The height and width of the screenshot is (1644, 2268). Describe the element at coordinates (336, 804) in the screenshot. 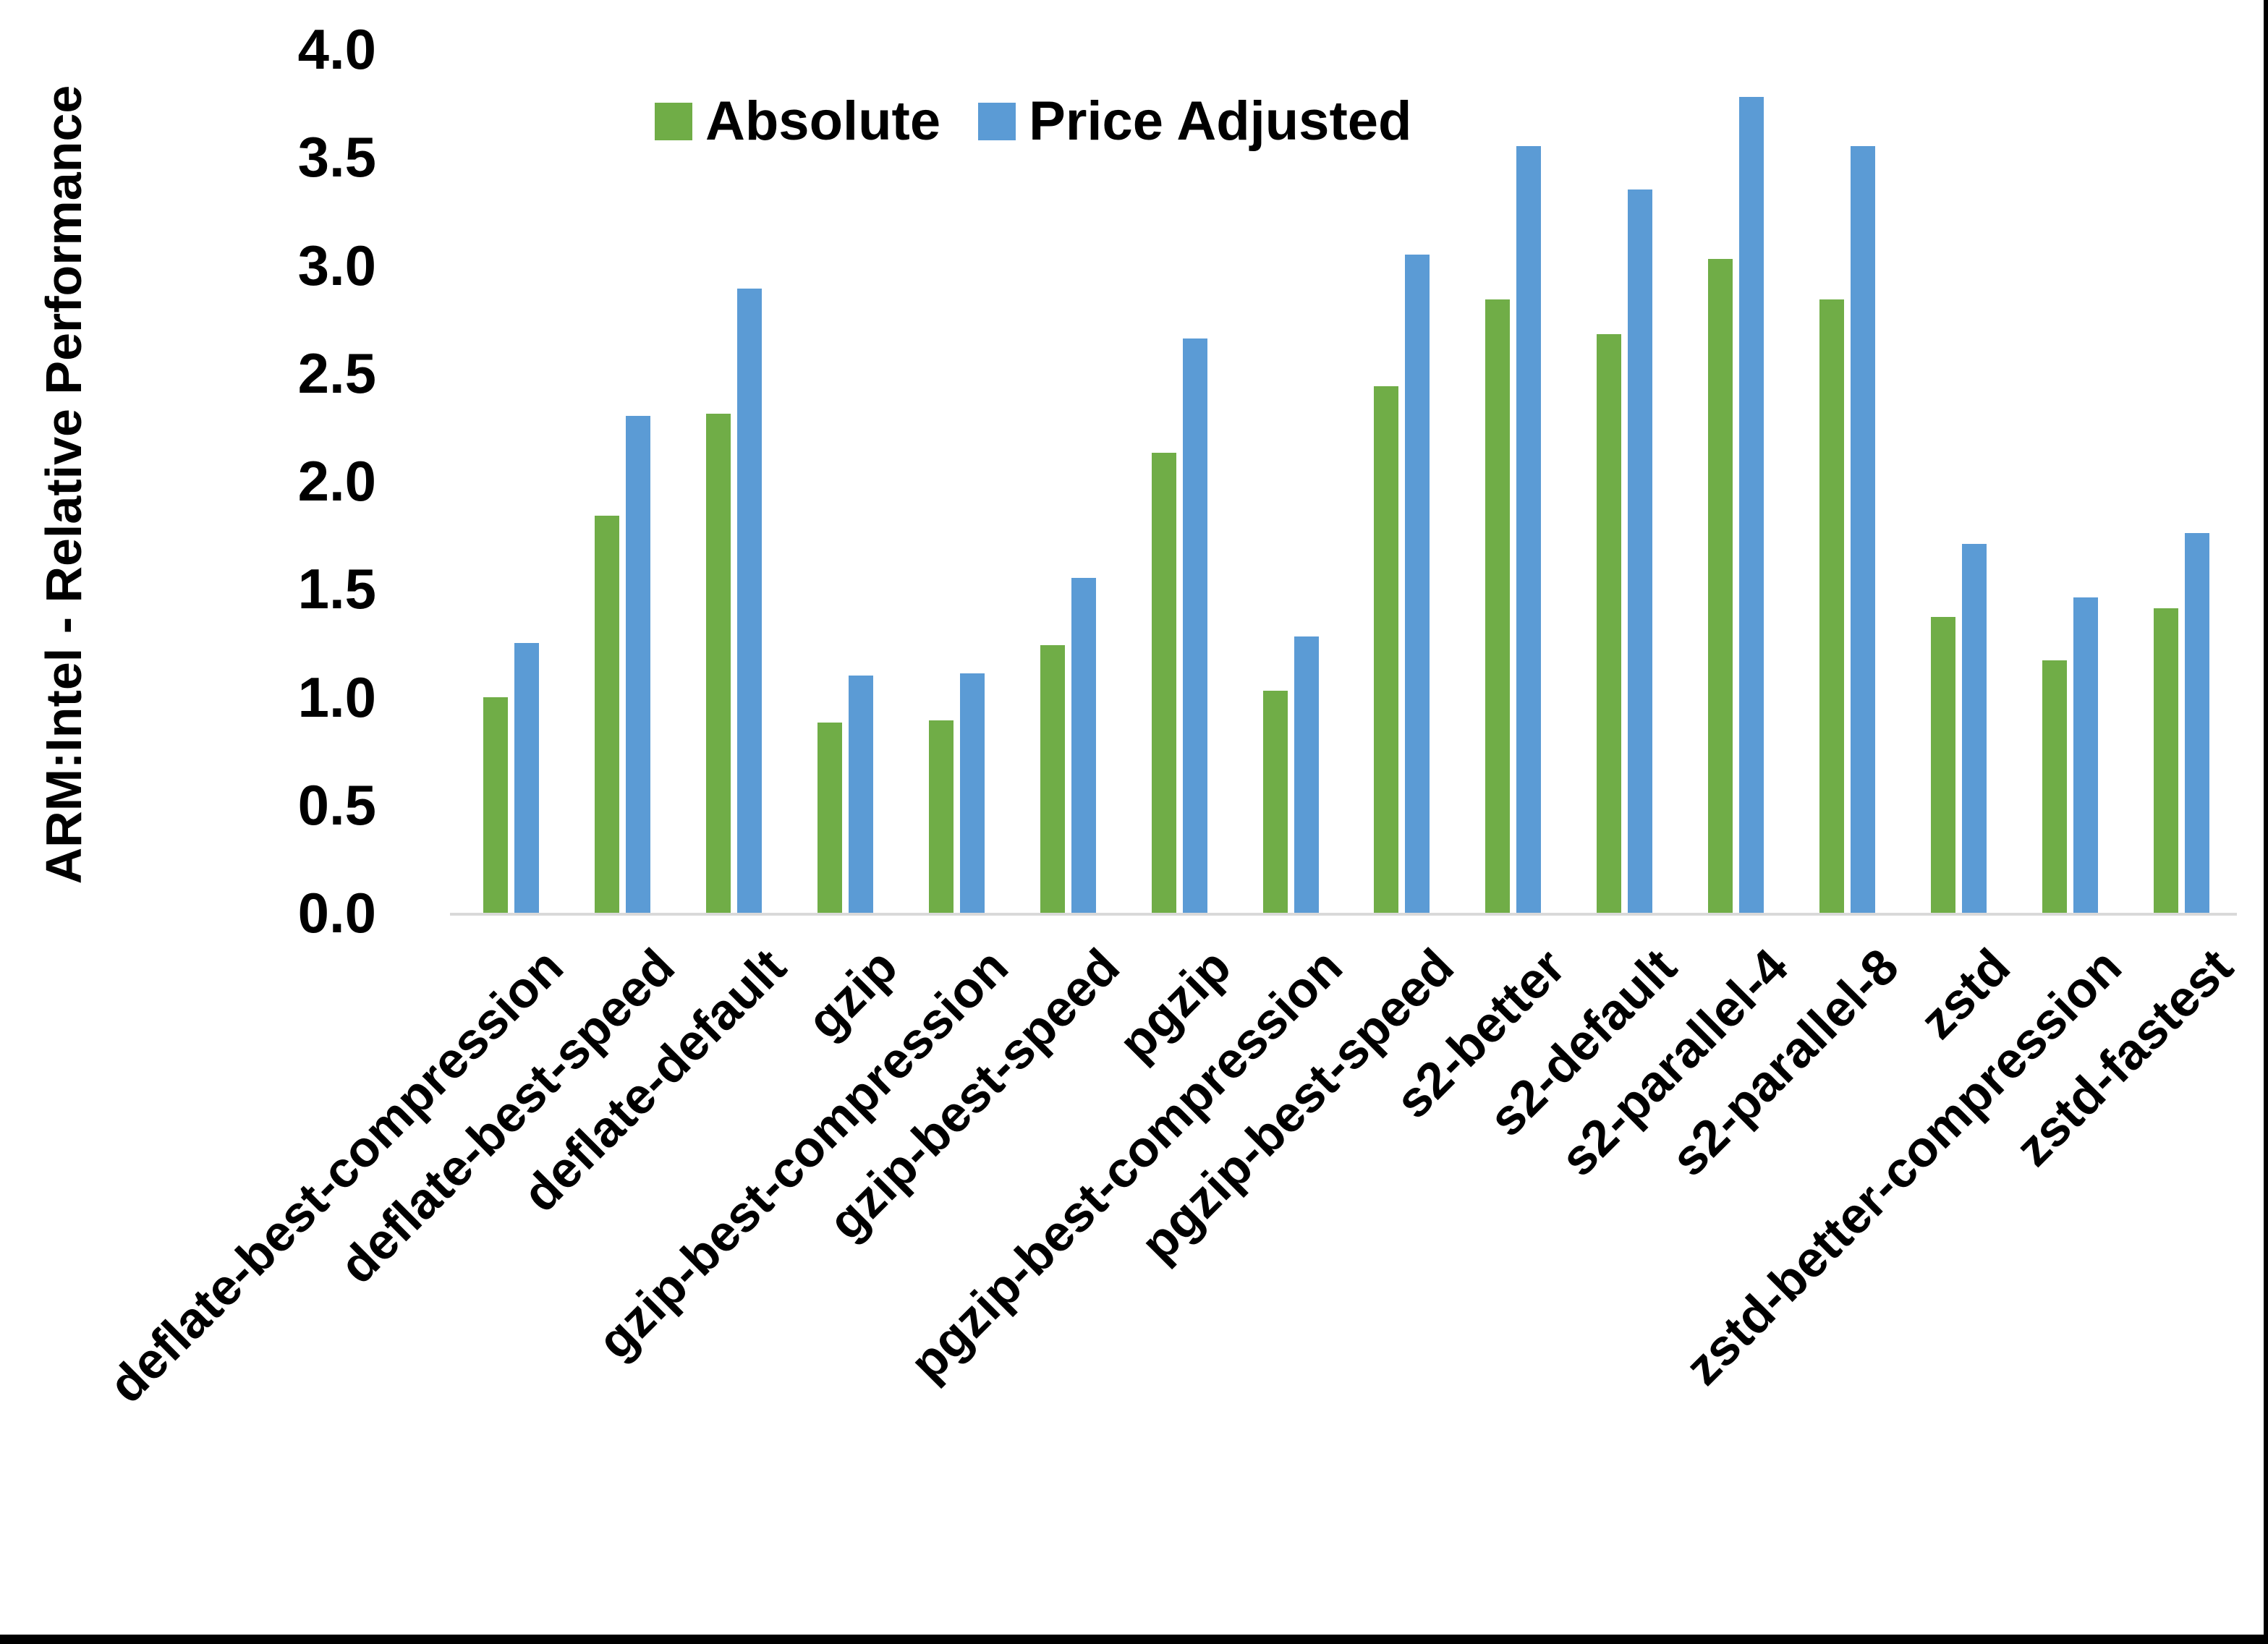

I see `y-tick-label: 0.5` at that location.